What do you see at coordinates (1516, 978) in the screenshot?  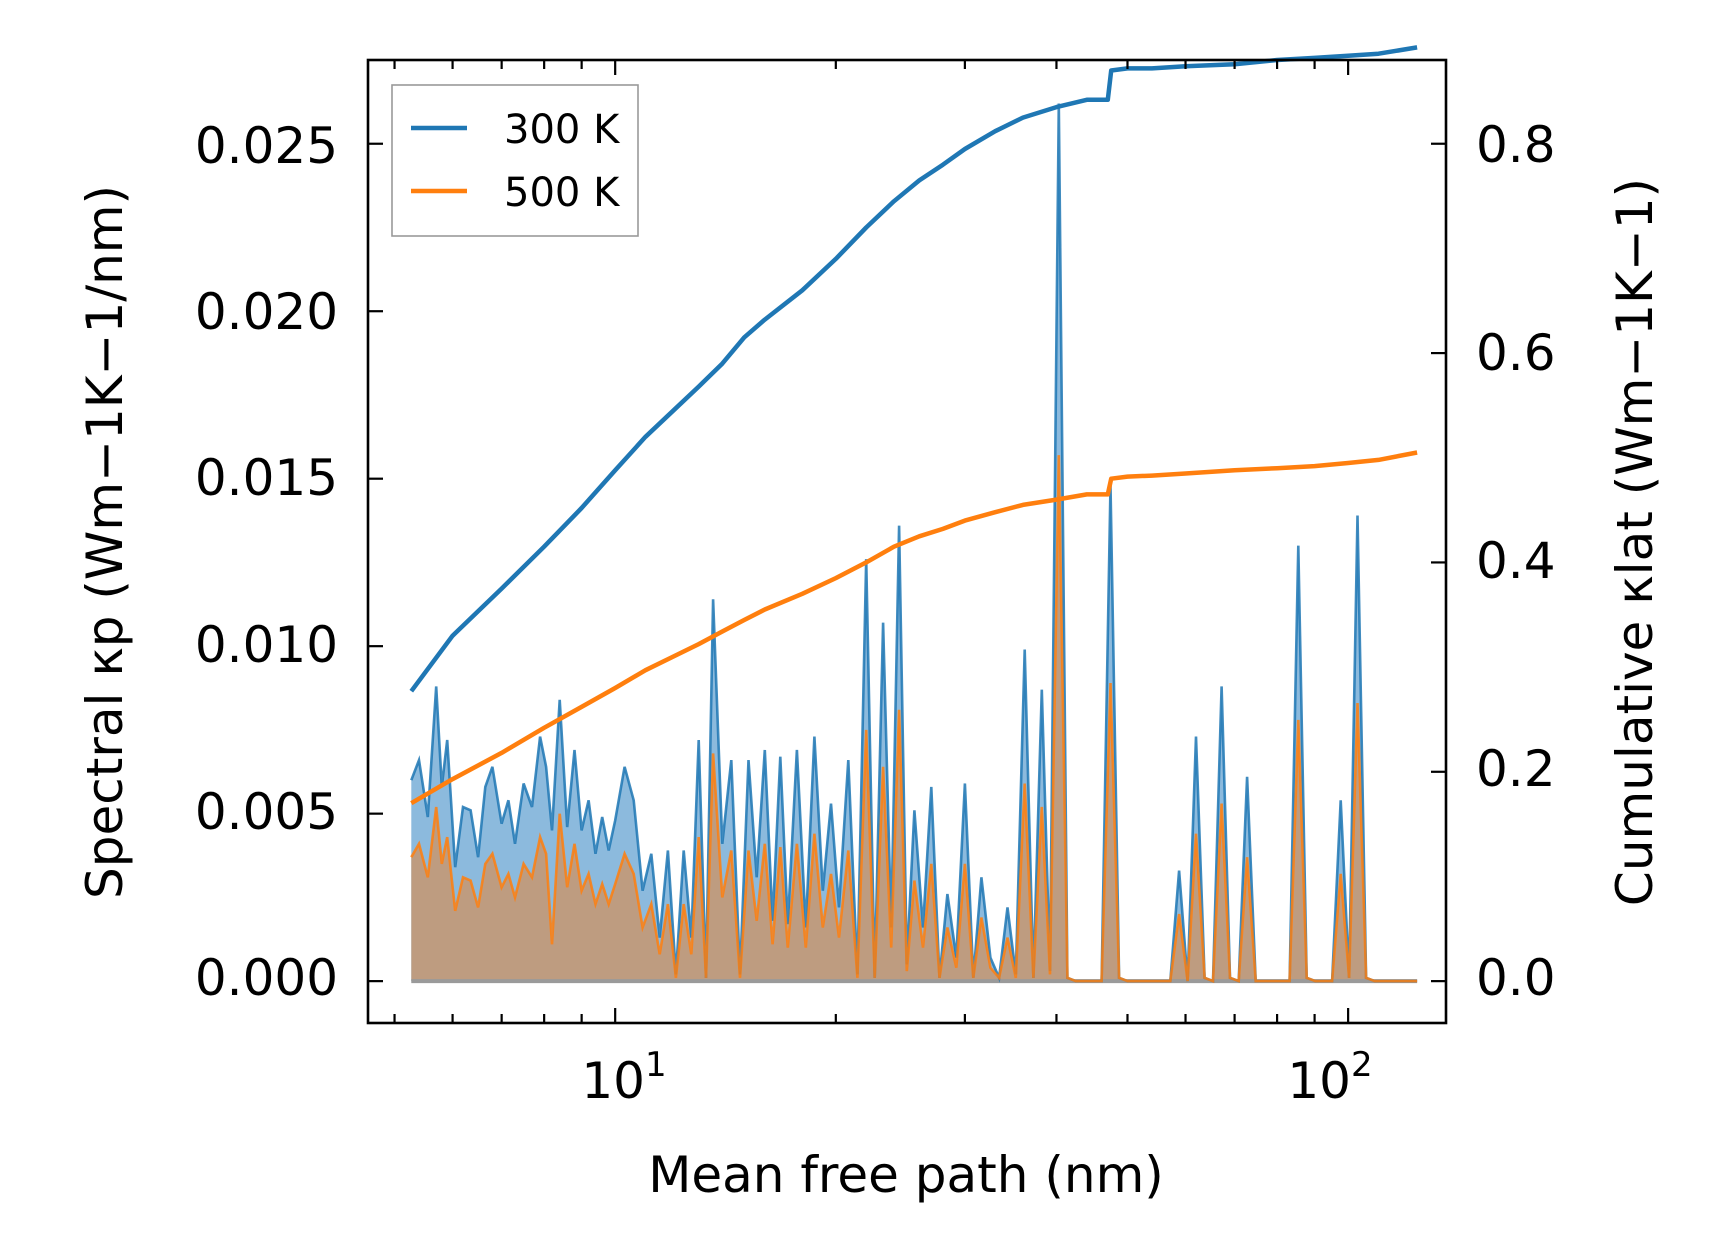 I see `right-y-tick-label: 0.0` at bounding box center [1516, 978].